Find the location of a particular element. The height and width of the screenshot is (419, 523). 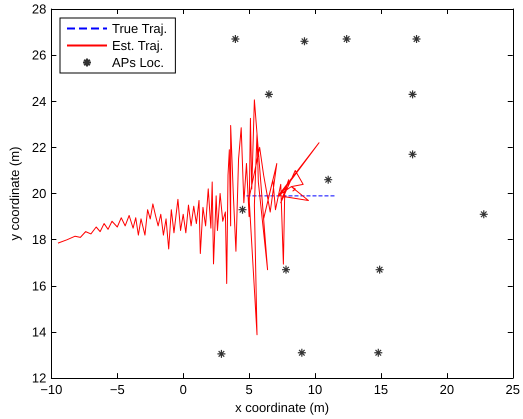

x-tick-label: 10 is located at coordinates (315, 390).